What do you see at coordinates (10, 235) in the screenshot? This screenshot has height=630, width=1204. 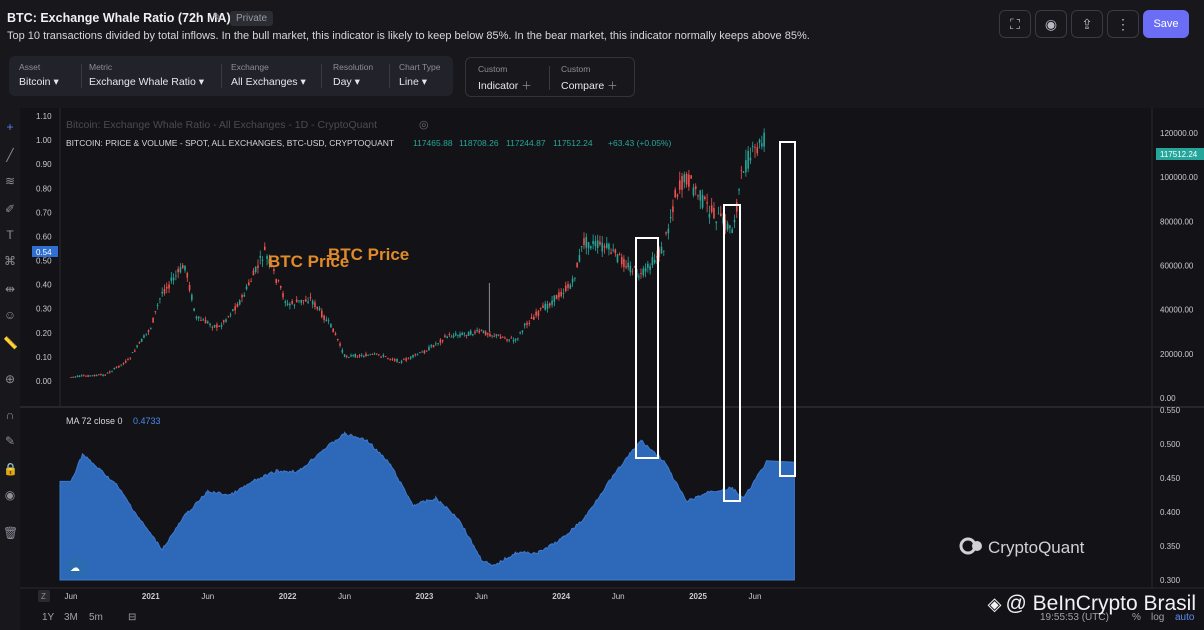 I see `text-icon: T` at bounding box center [10, 235].